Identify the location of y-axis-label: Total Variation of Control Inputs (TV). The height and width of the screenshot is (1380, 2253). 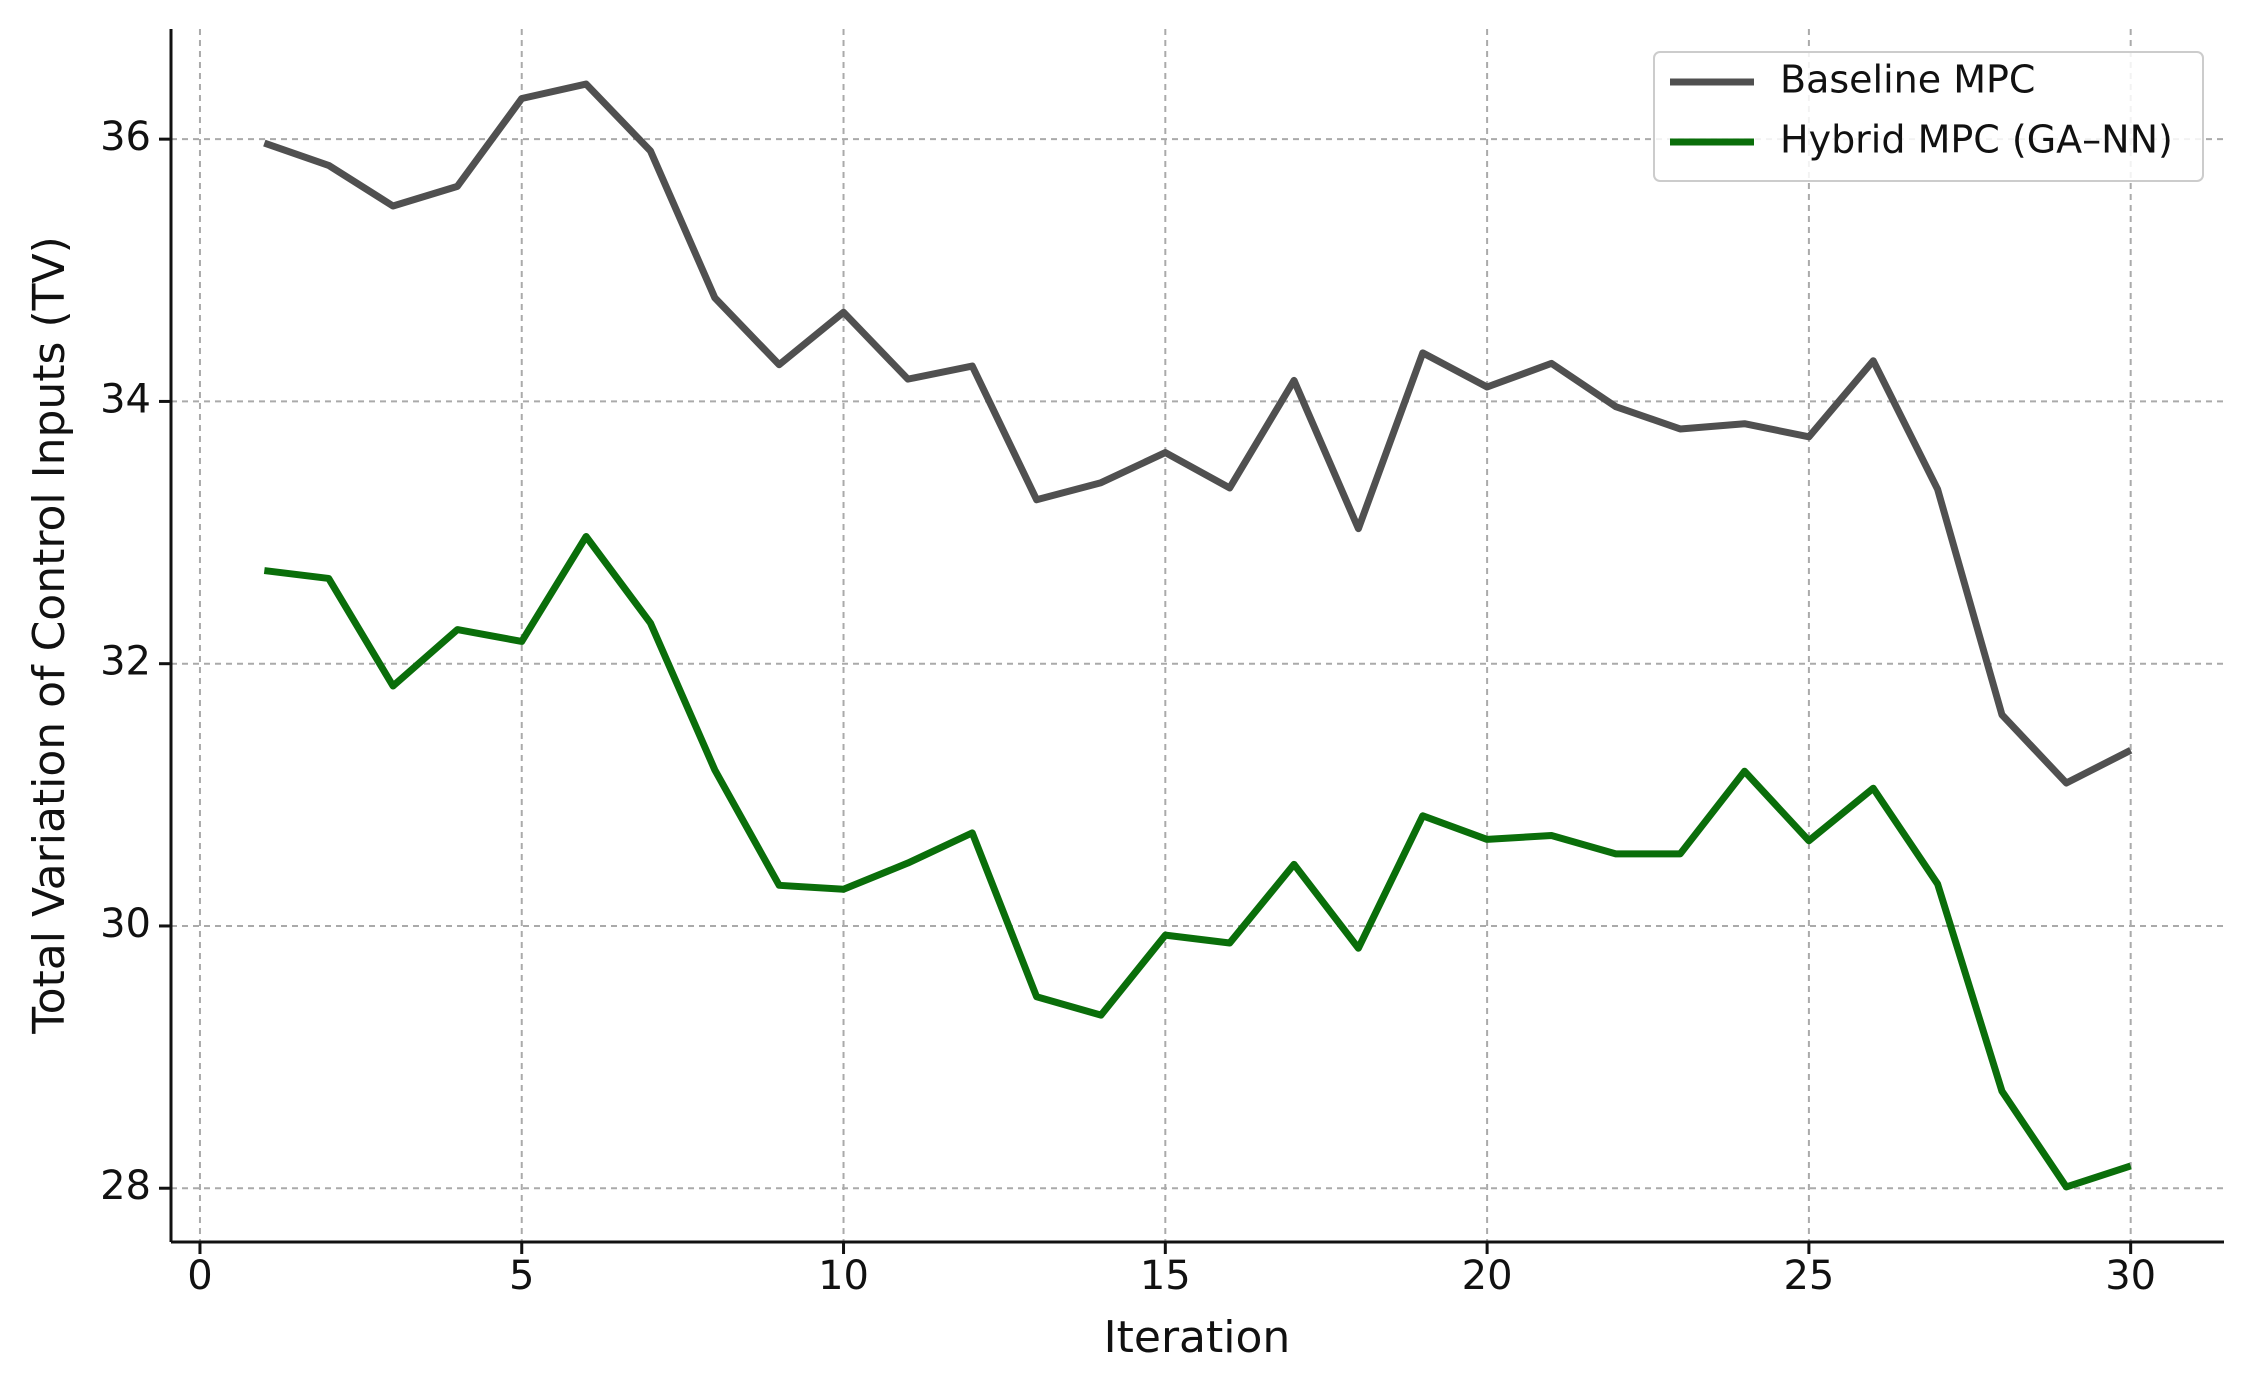
(49, 635).